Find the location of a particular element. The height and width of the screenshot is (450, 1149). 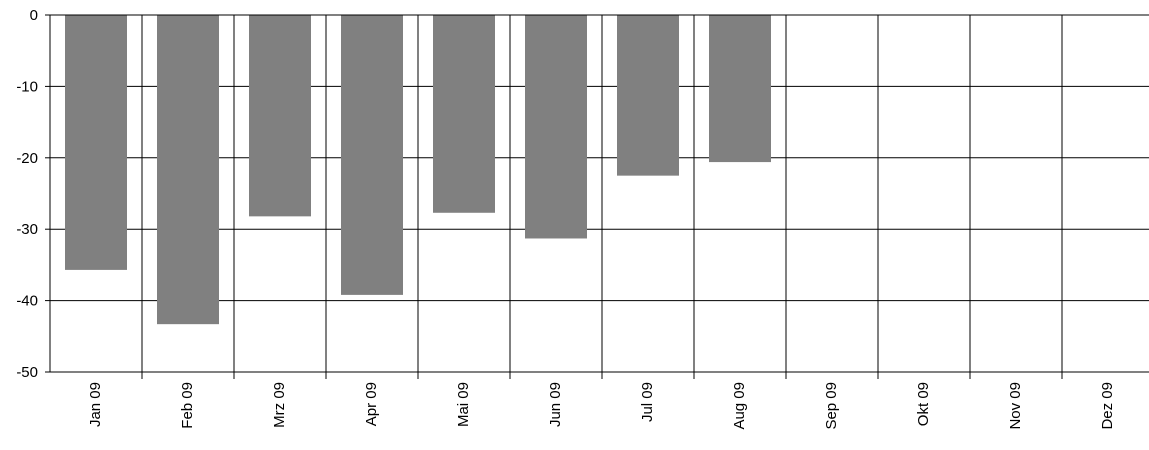

x-category-label: Mai 09 is located at coordinates (463, 404).